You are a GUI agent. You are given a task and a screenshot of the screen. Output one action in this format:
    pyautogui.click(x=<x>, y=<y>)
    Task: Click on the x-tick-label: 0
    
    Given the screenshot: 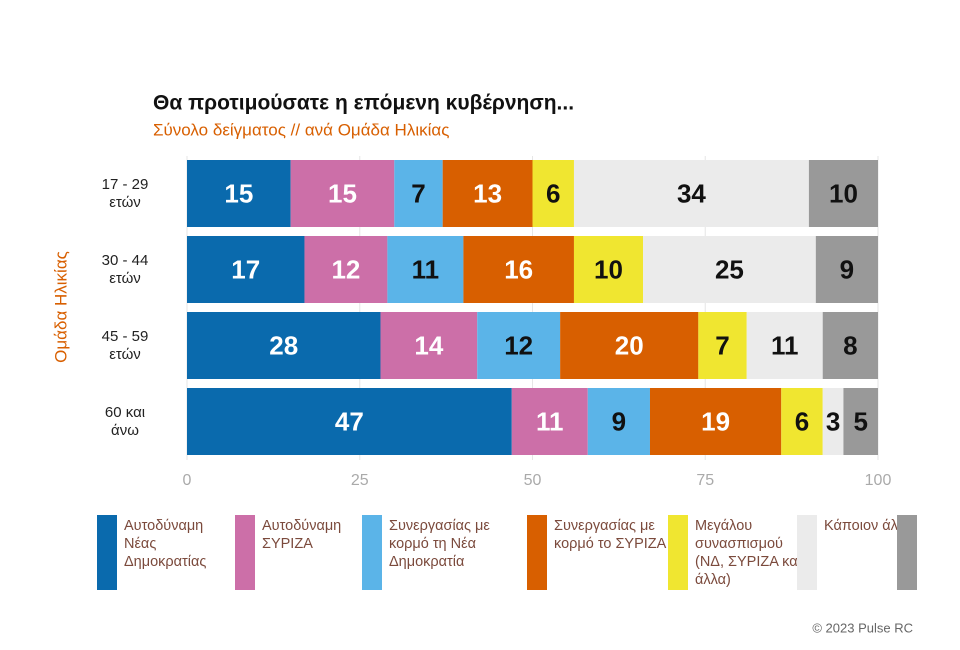 What is the action you would take?
    pyautogui.click(x=187, y=480)
    